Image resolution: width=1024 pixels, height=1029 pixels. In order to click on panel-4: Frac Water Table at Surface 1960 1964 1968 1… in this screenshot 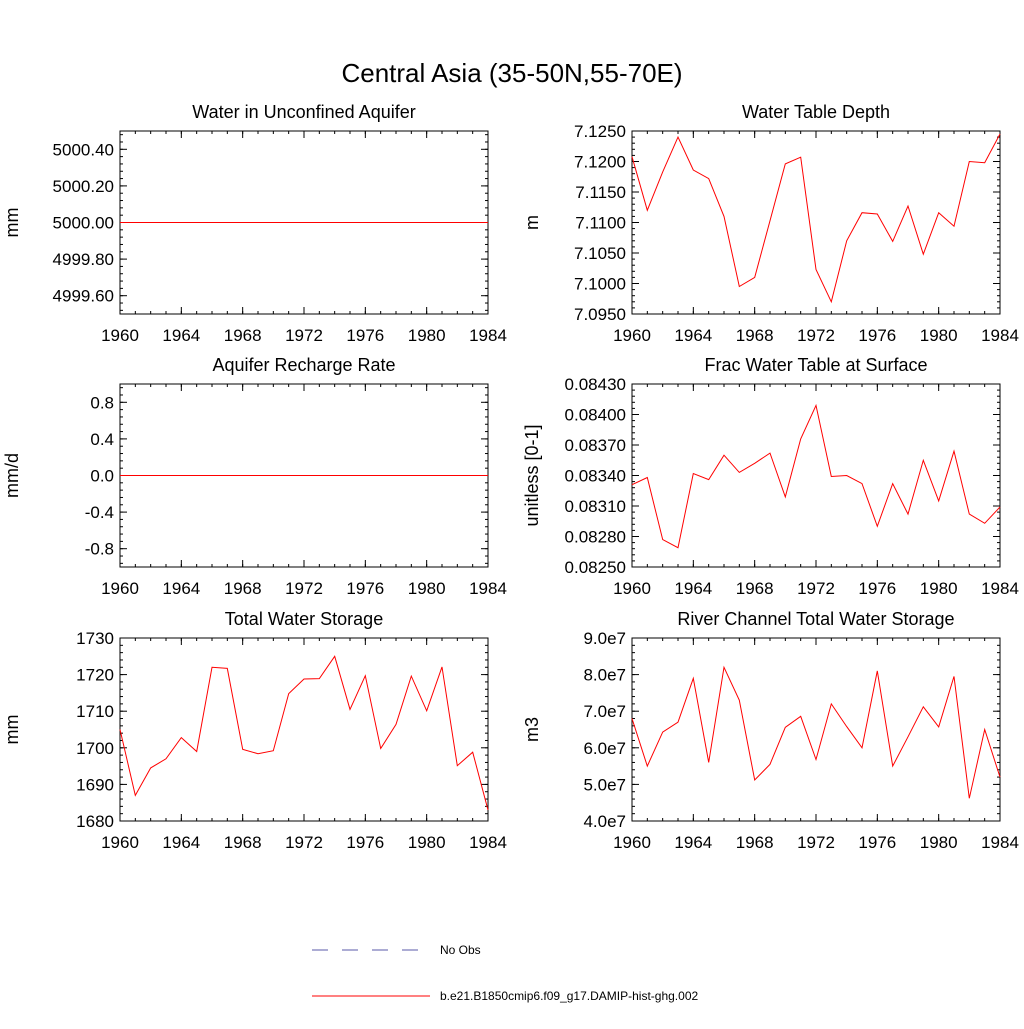, I will do `click(770, 476)`.